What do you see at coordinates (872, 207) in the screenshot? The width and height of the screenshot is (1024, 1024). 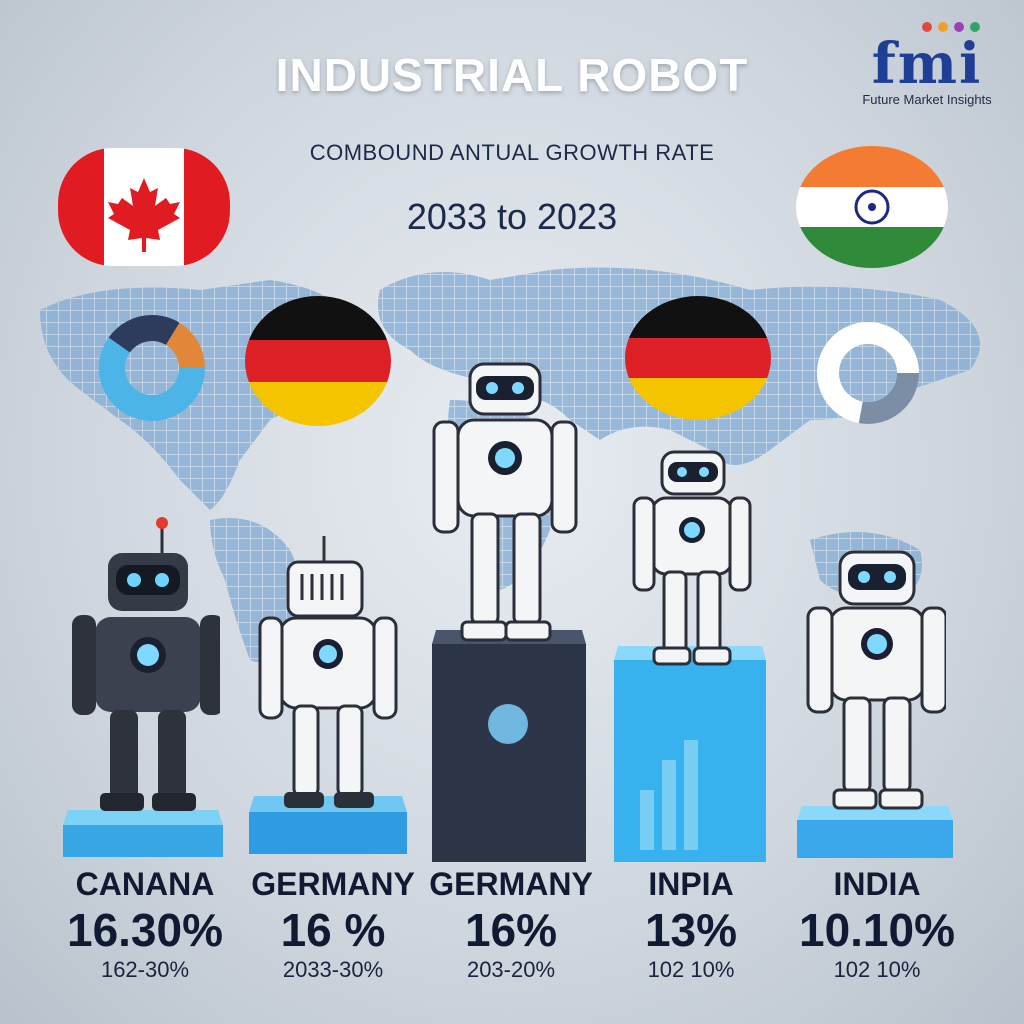 I see `india-flag-icon` at bounding box center [872, 207].